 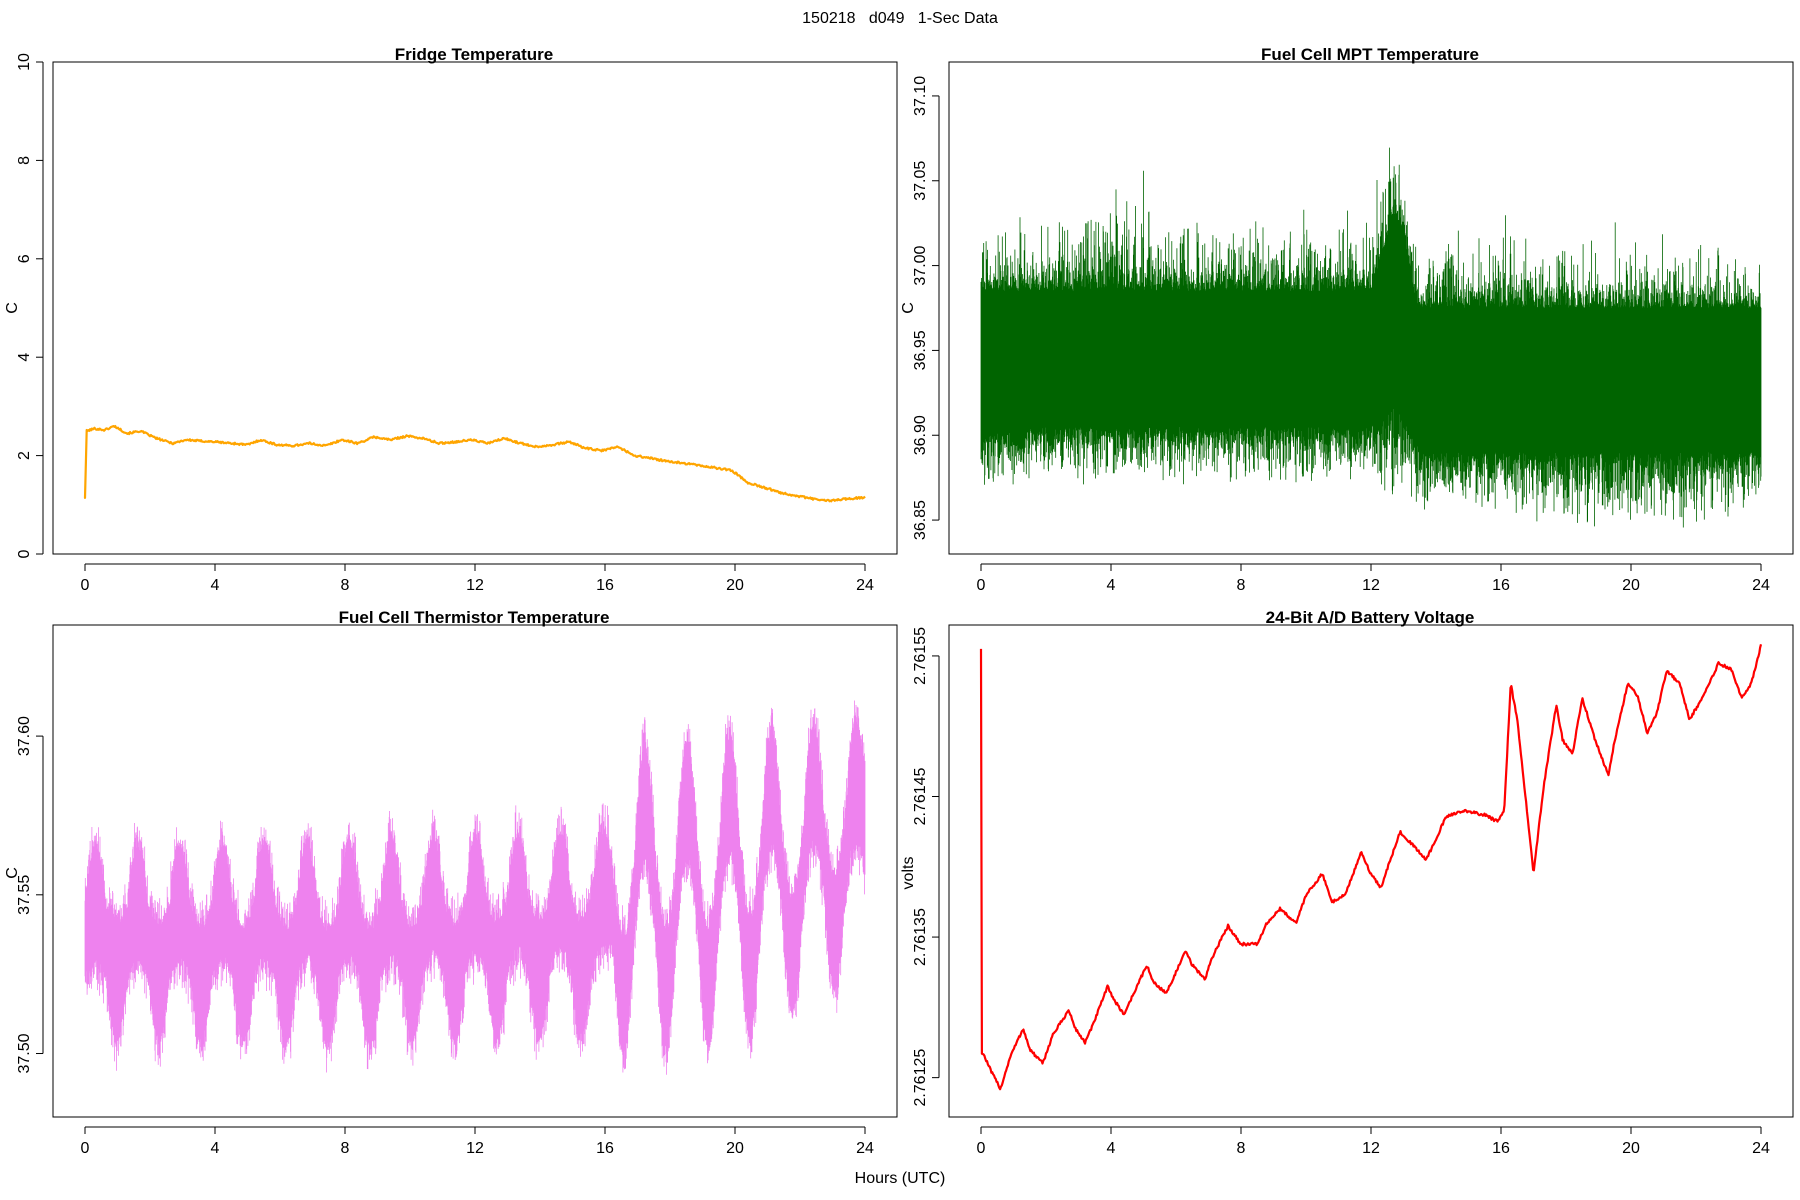 What do you see at coordinates (474, 617) in the screenshot?
I see `panel-title: Fuel Cell Thermistor Temperature` at bounding box center [474, 617].